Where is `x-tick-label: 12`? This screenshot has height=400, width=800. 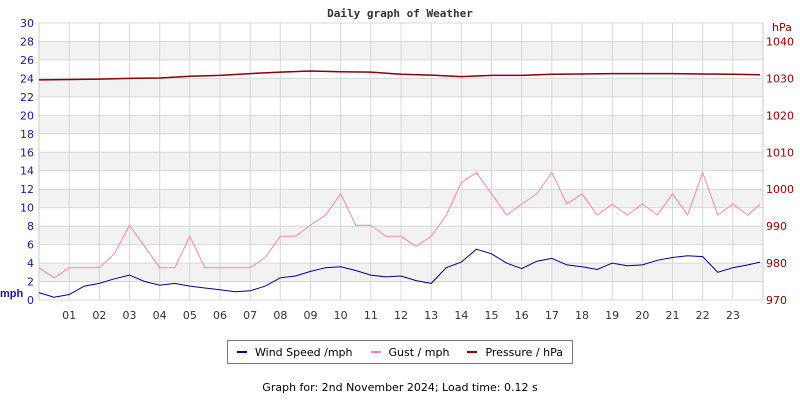
x-tick-label: 12 is located at coordinates (401, 315).